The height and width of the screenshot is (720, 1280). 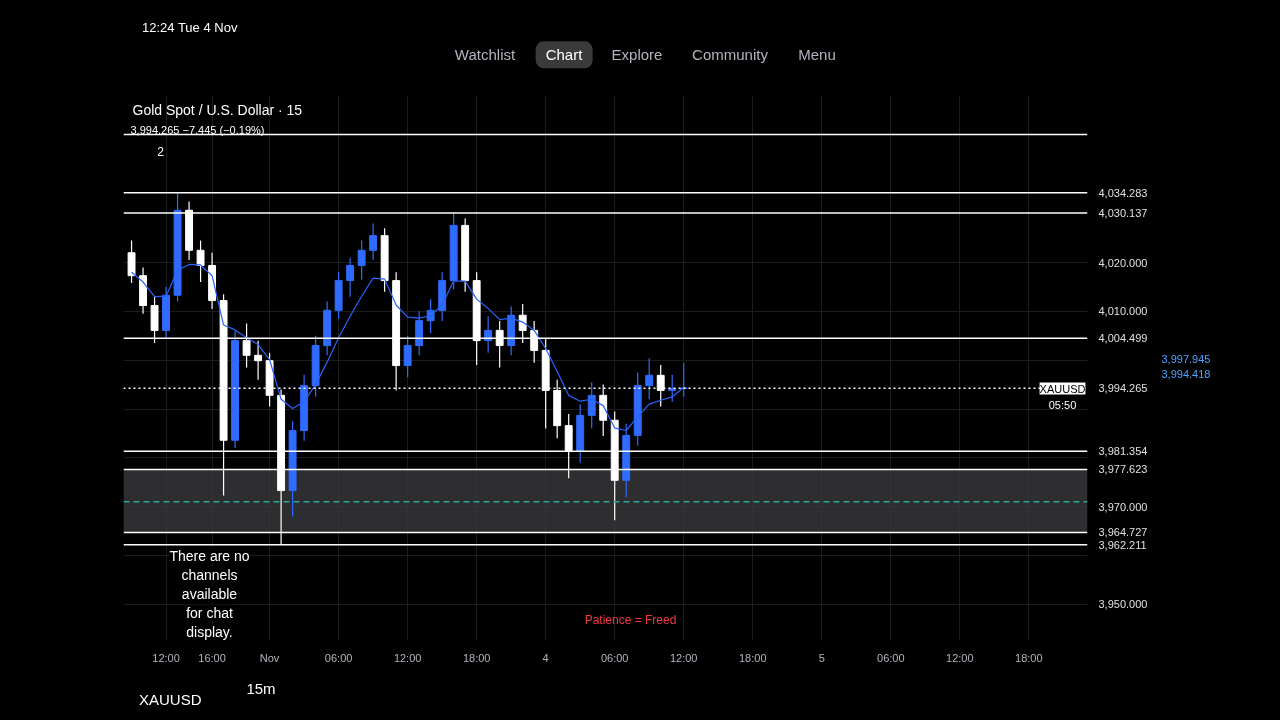 I want to click on annotation: There are no channels available for chat display., so click(x=209, y=593).